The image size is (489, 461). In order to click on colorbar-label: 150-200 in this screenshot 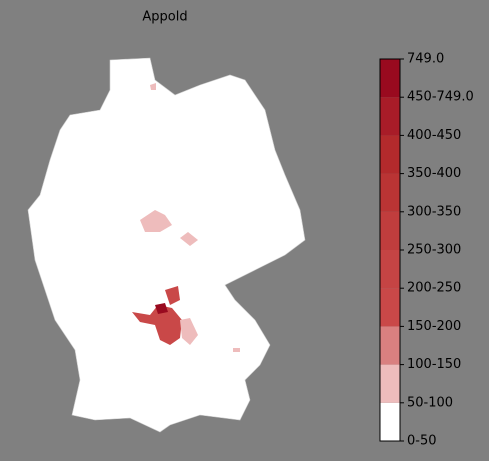, I will do `click(434, 326)`.